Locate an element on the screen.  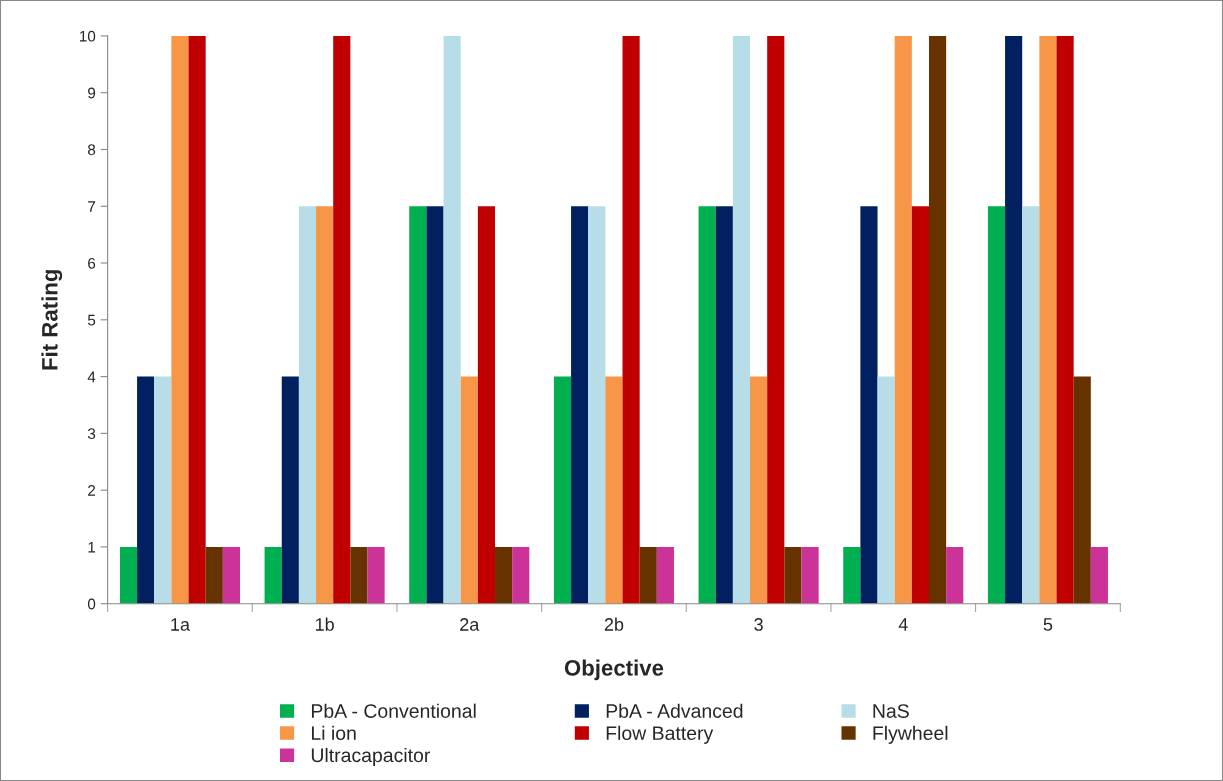
x-tick-label: 2b is located at coordinates (614, 624).